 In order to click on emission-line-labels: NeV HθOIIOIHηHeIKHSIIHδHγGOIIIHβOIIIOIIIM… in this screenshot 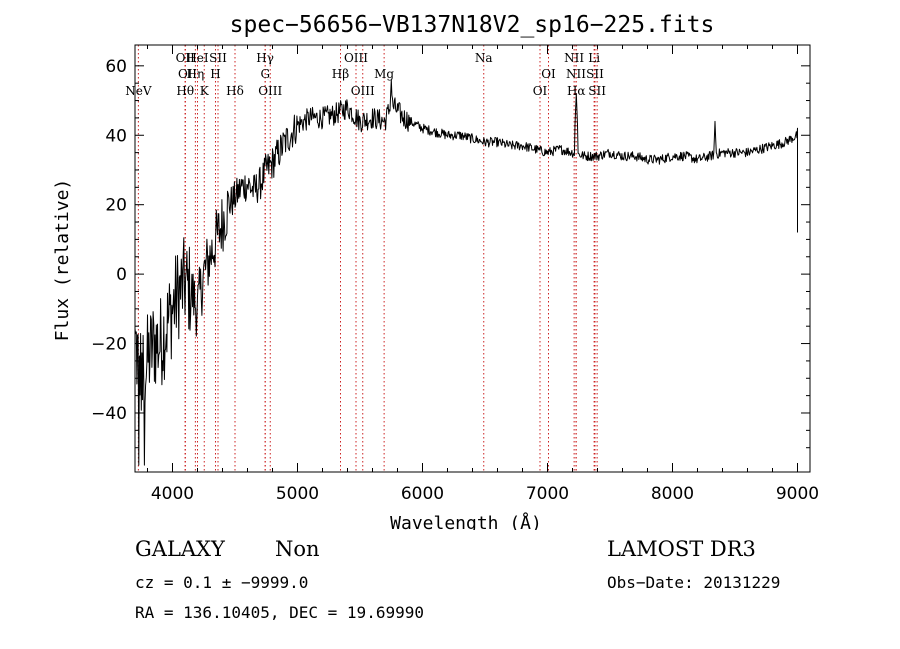, I will do `click(365, 74)`.